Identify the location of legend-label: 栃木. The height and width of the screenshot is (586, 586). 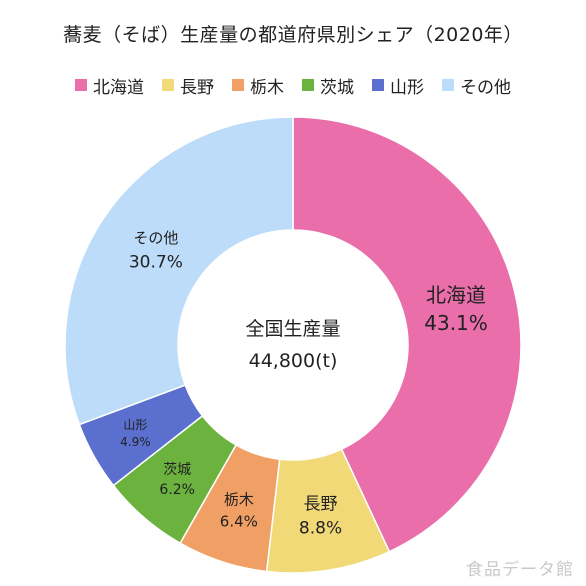
(267, 87).